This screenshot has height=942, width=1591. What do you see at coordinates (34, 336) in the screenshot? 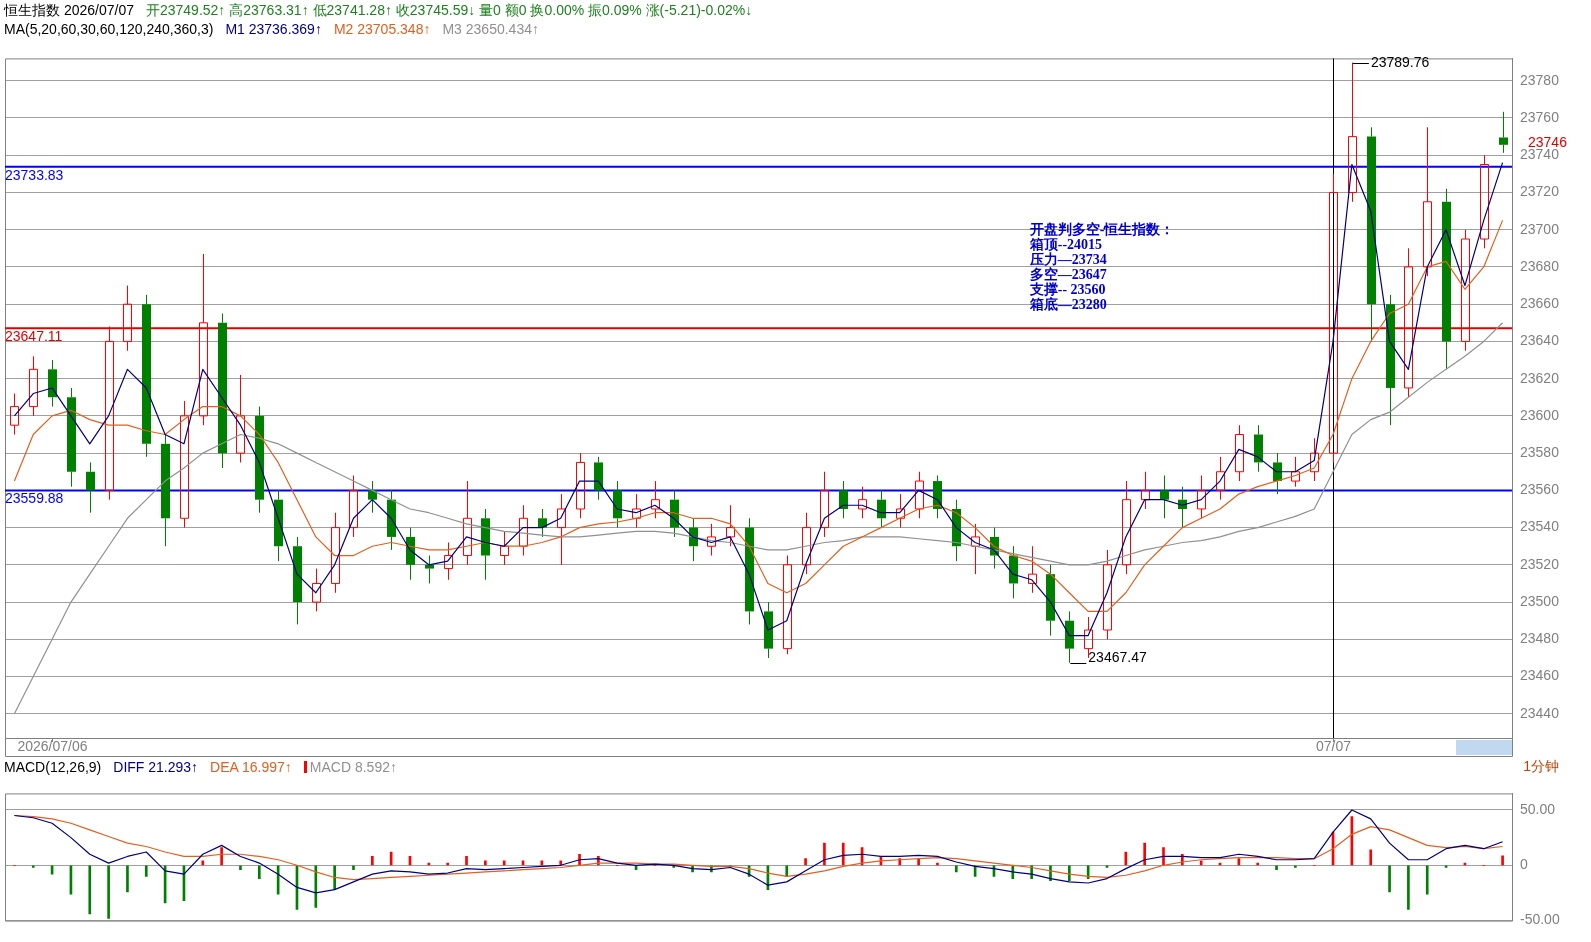
I see `ref-line-label: 23647.11` at bounding box center [34, 336].